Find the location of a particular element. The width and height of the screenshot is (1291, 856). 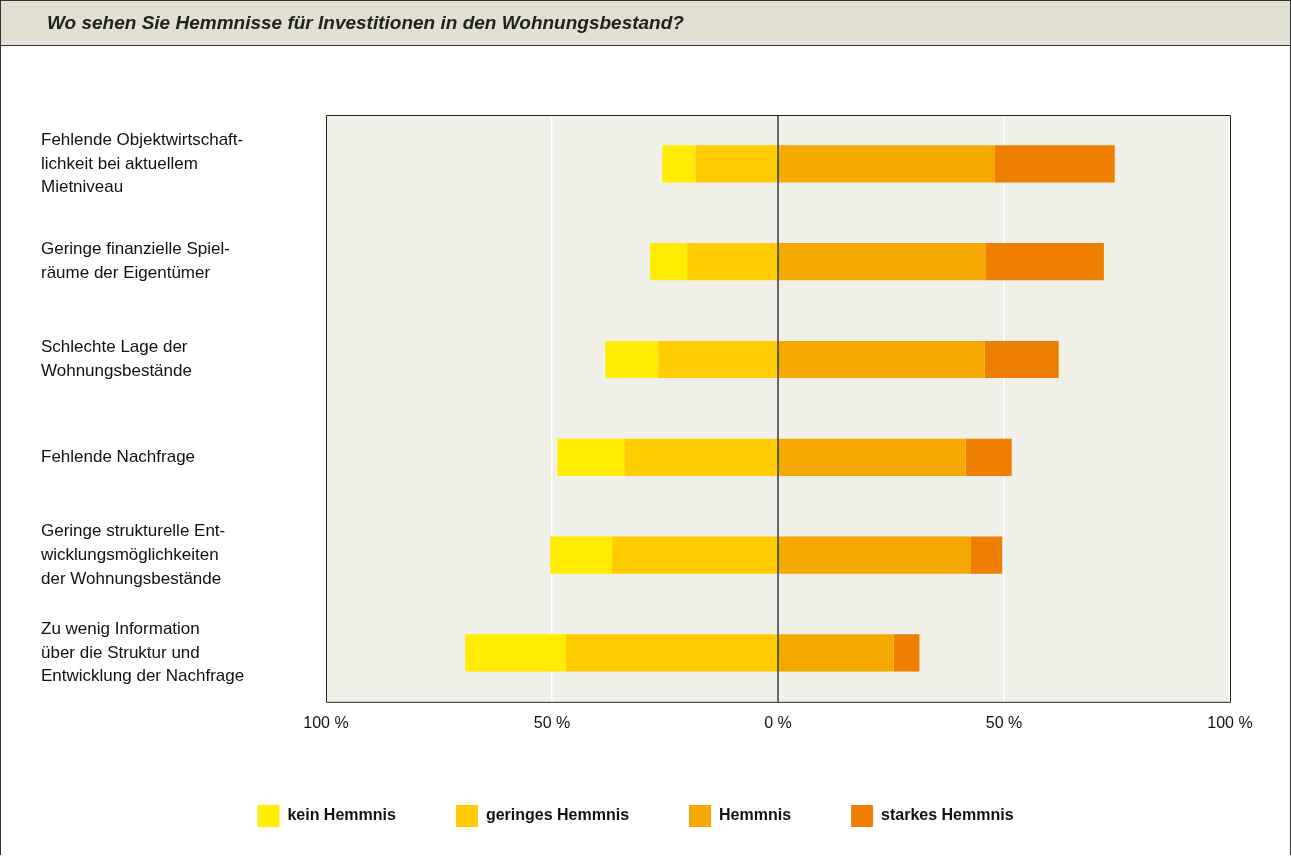

y-tick-label: Fehlende Nachfrage is located at coordinates (118, 456).